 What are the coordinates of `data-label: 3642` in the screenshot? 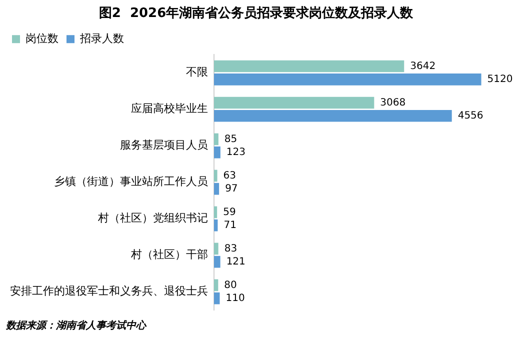 It's located at (423, 66).